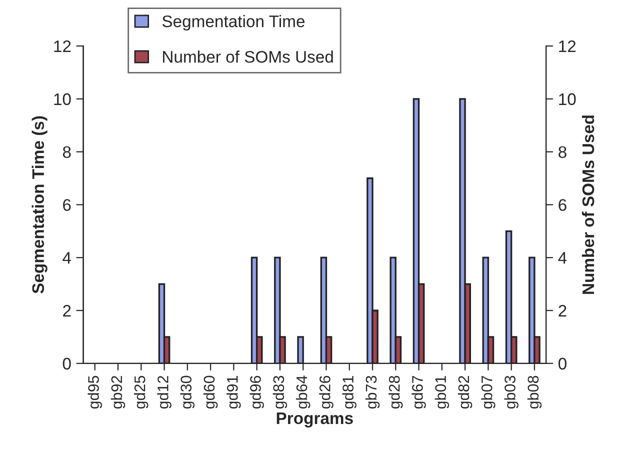 The width and height of the screenshot is (617, 460). Describe the element at coordinates (511, 392) in the screenshot. I see `x-tick-label: gb03` at that location.